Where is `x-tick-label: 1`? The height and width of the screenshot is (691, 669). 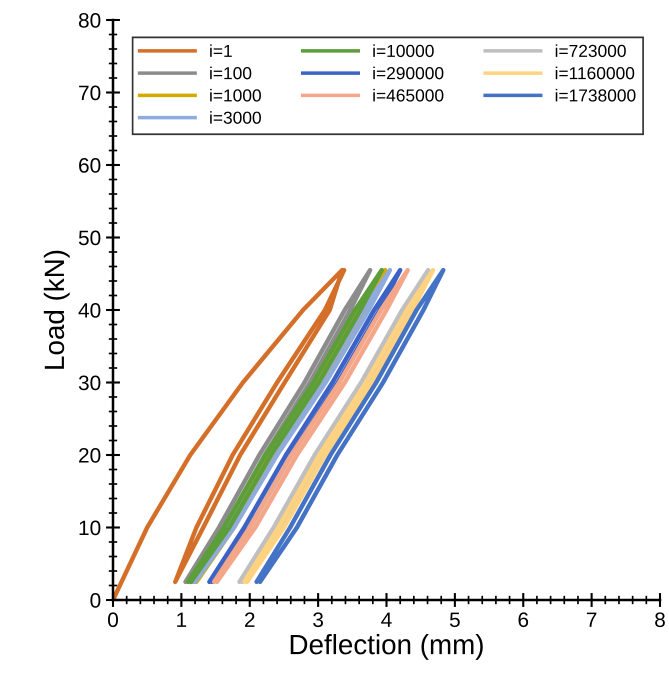 x-tick-label: 1 is located at coordinates (181, 619).